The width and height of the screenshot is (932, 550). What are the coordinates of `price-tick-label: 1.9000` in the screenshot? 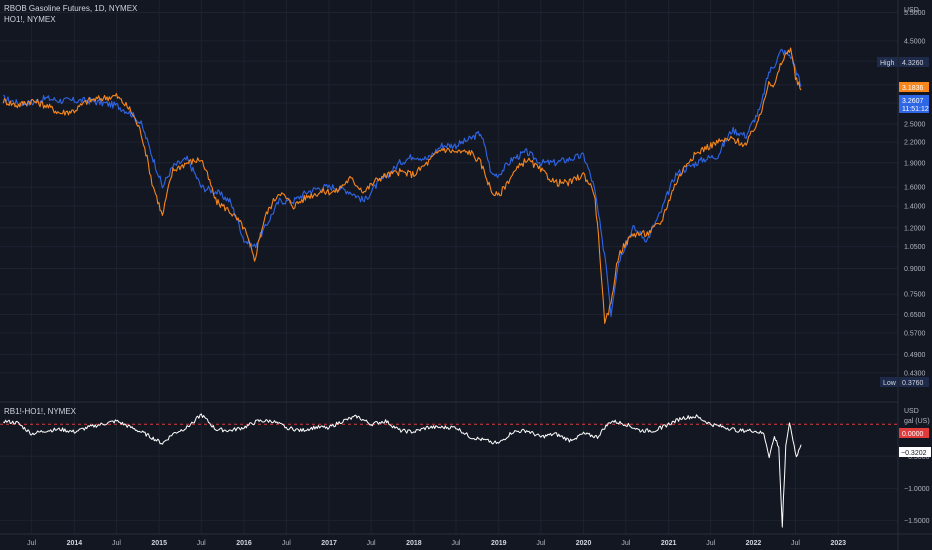 It's located at (915, 163).